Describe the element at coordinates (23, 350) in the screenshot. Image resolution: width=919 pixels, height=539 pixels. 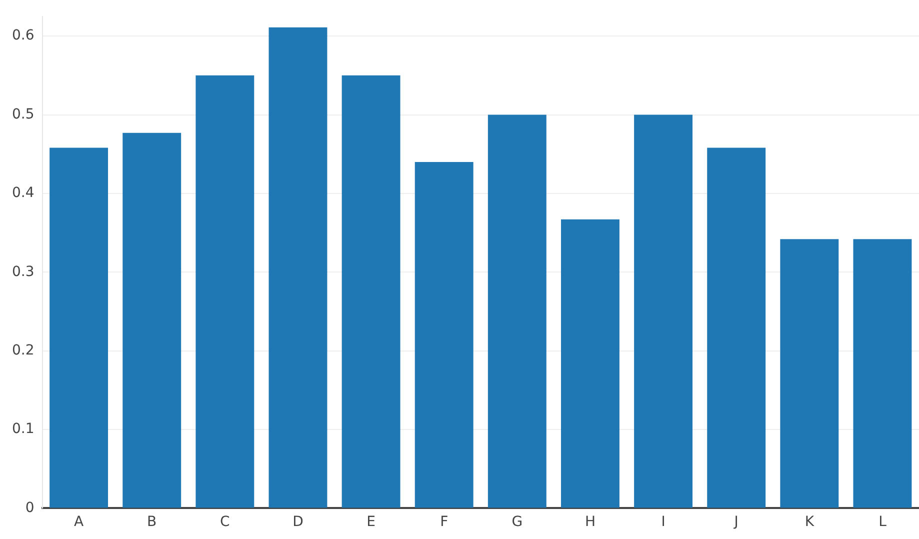
I see `y-tick-label: 0.2` at that location.